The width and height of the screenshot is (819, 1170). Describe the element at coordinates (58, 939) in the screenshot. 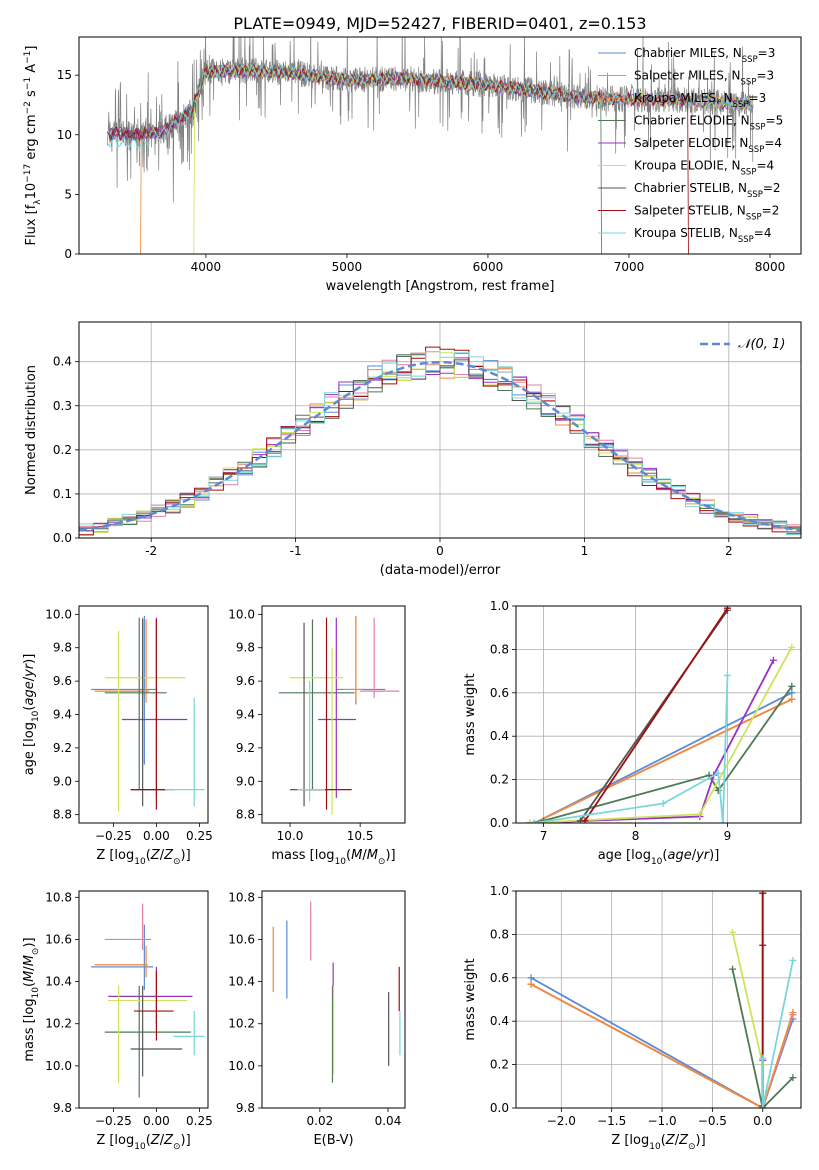

I see `y-tick-label: 10.6` at that location.